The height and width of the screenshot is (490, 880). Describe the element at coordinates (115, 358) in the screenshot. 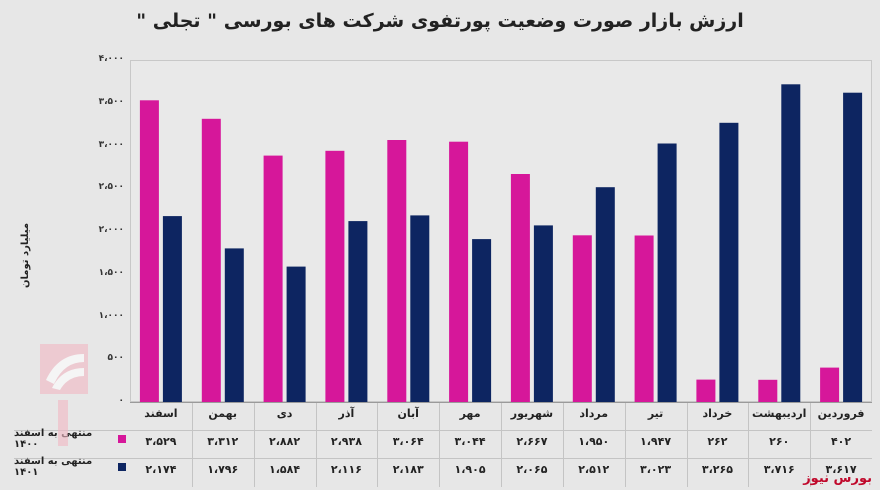

I see `y-tick-label: ۵۰۰` at that location.